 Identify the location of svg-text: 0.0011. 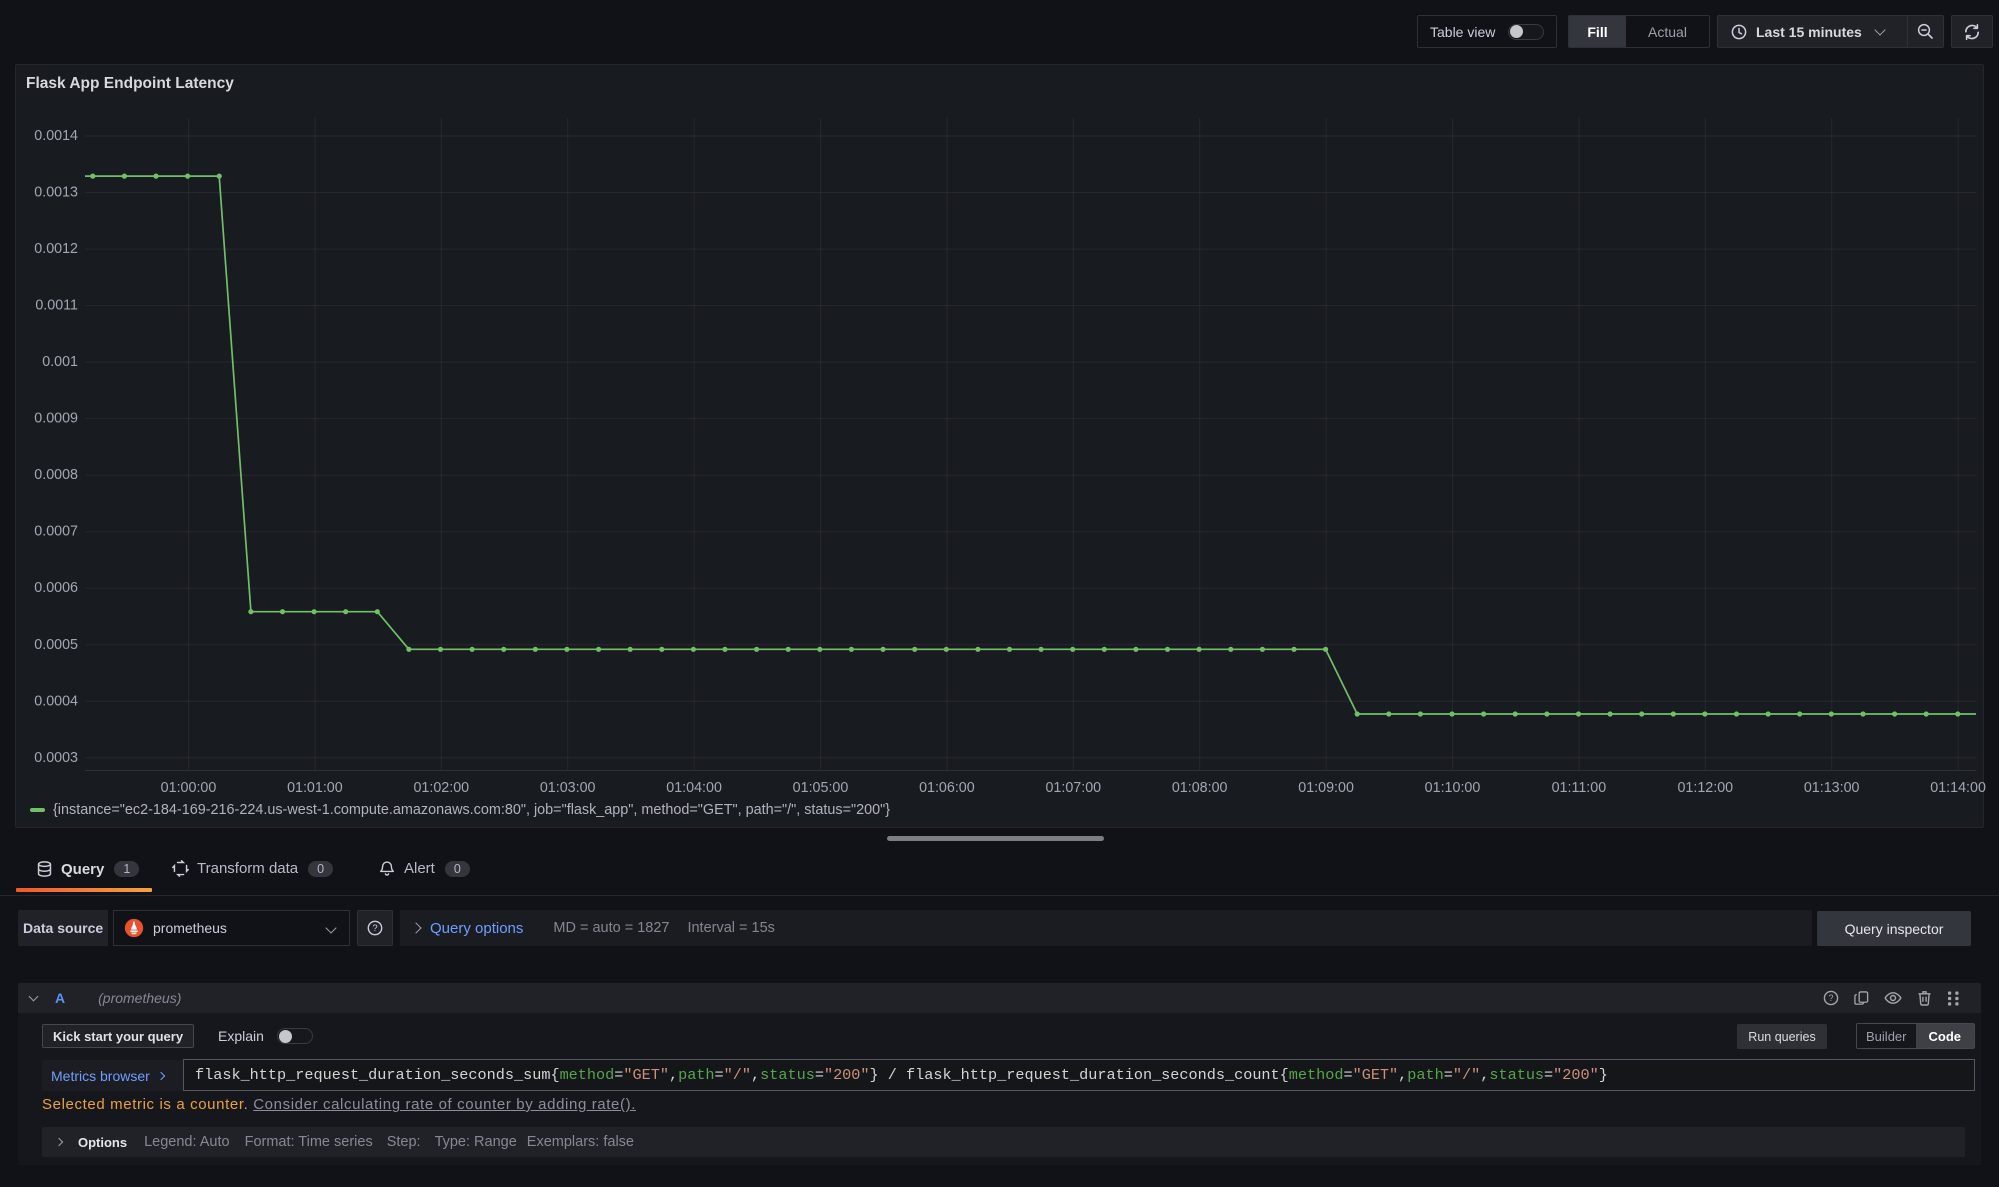
(56, 306).